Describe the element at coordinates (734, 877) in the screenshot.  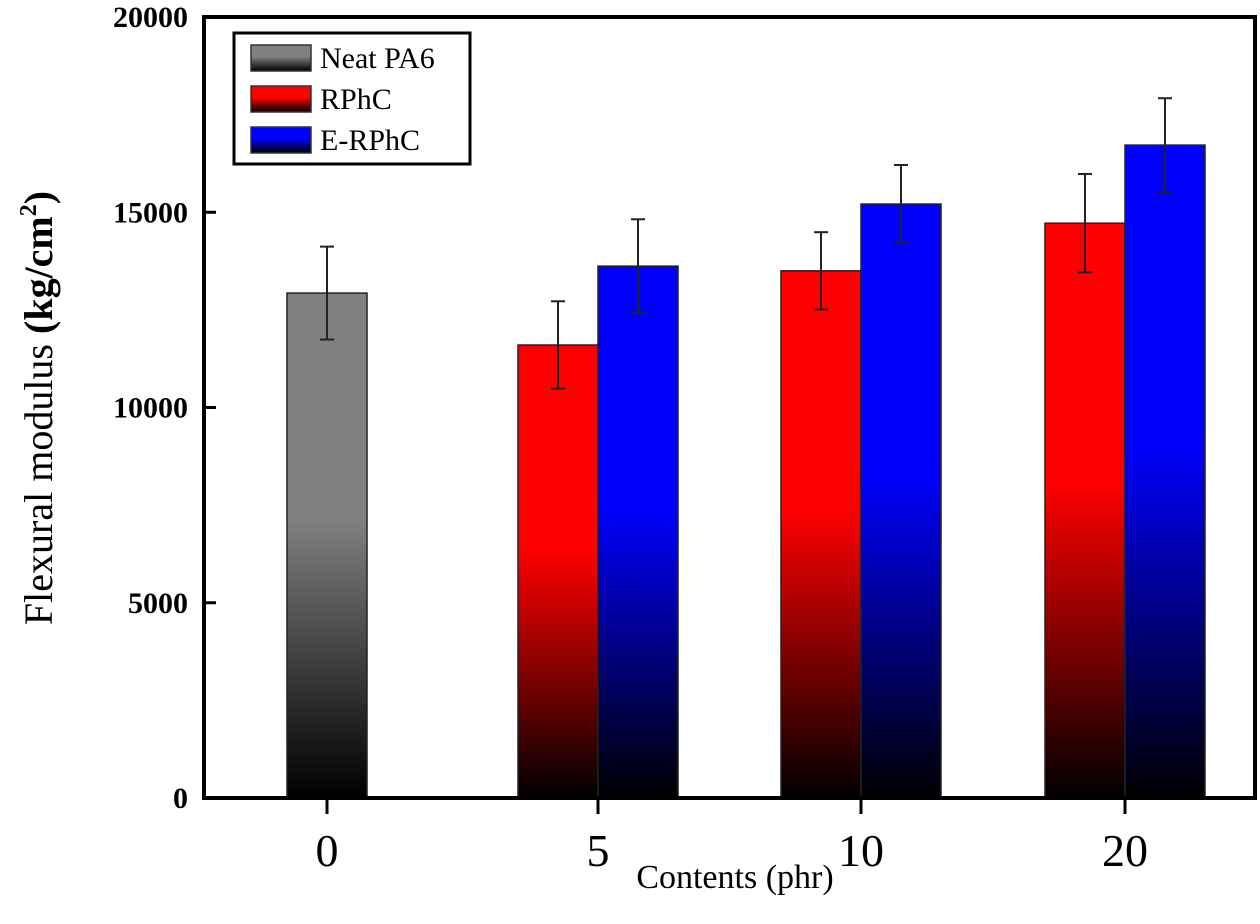
I see `x-axis-title: Contents (phr)` at that location.